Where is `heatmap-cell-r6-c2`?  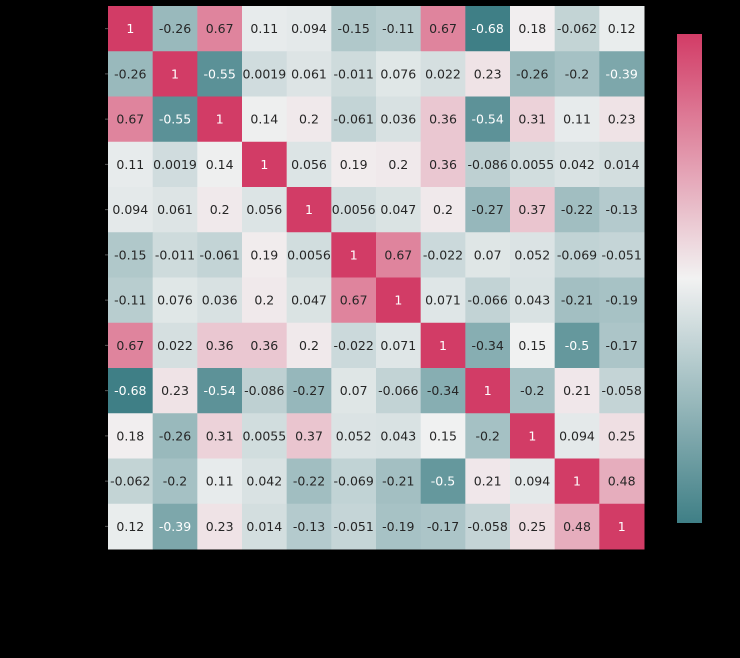 heatmap-cell-r6-c2 is located at coordinates (220, 300).